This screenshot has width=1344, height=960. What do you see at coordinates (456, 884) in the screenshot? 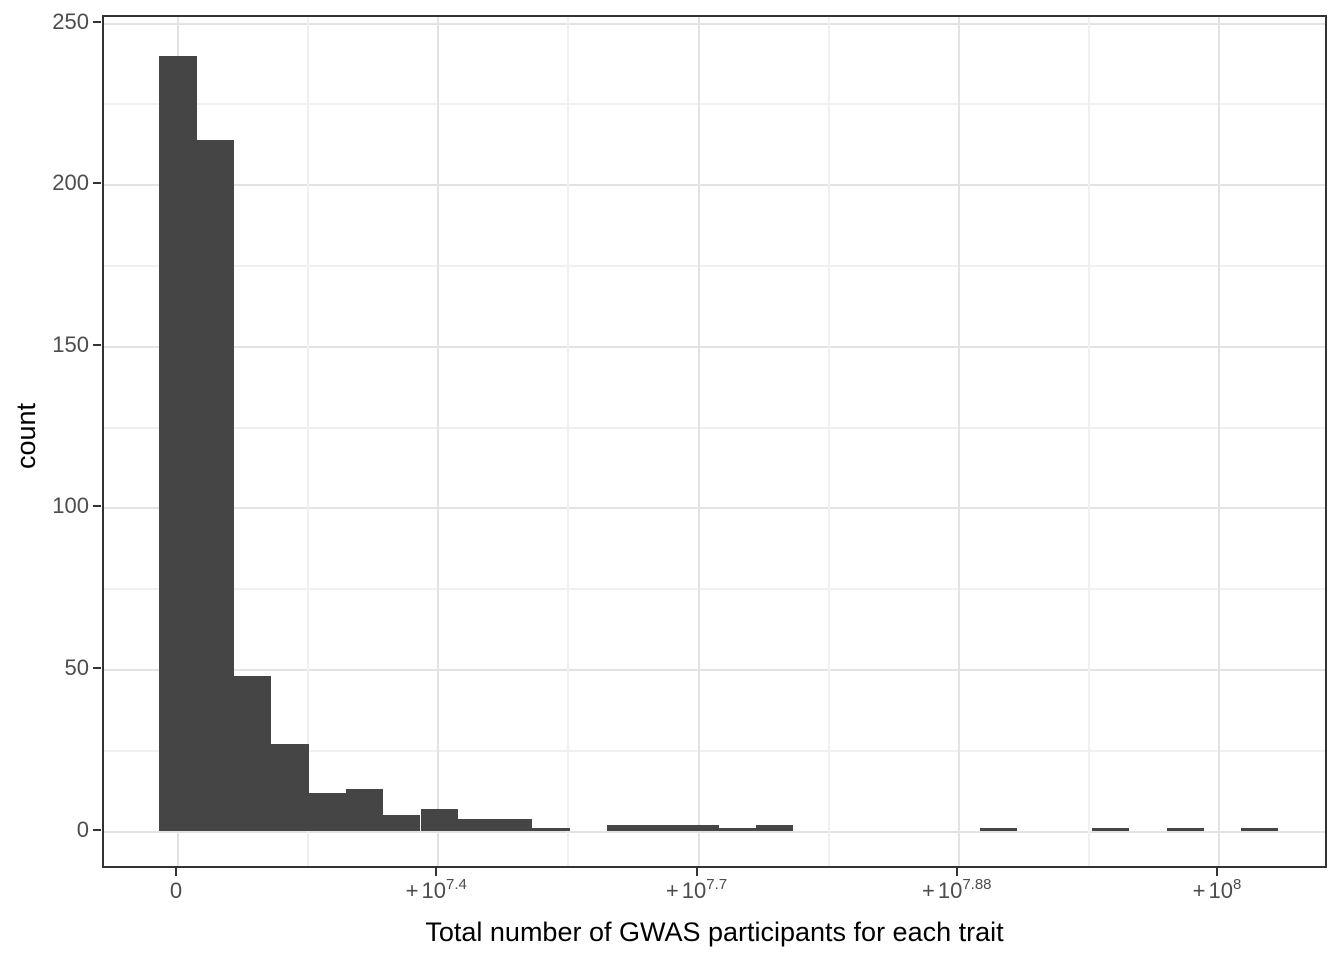
I see `x-tick-exponent: 7.4` at bounding box center [456, 884].